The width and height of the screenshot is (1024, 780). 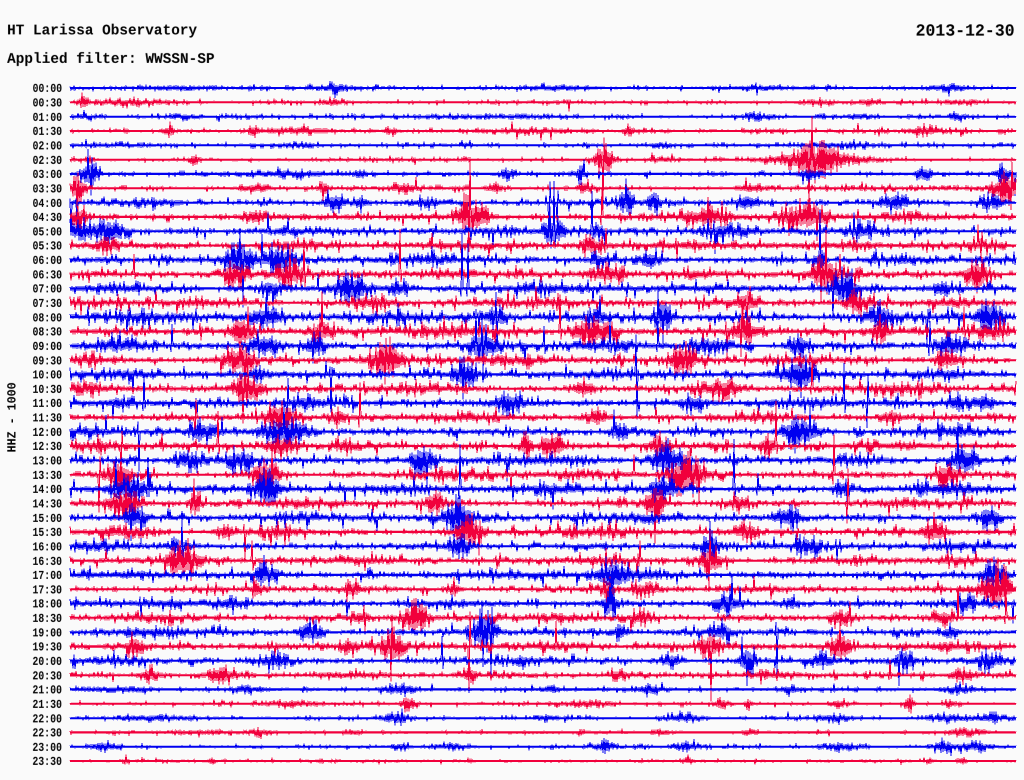 What do you see at coordinates (47, 504) in the screenshot?
I see `svg-text: 14:30` at bounding box center [47, 504].